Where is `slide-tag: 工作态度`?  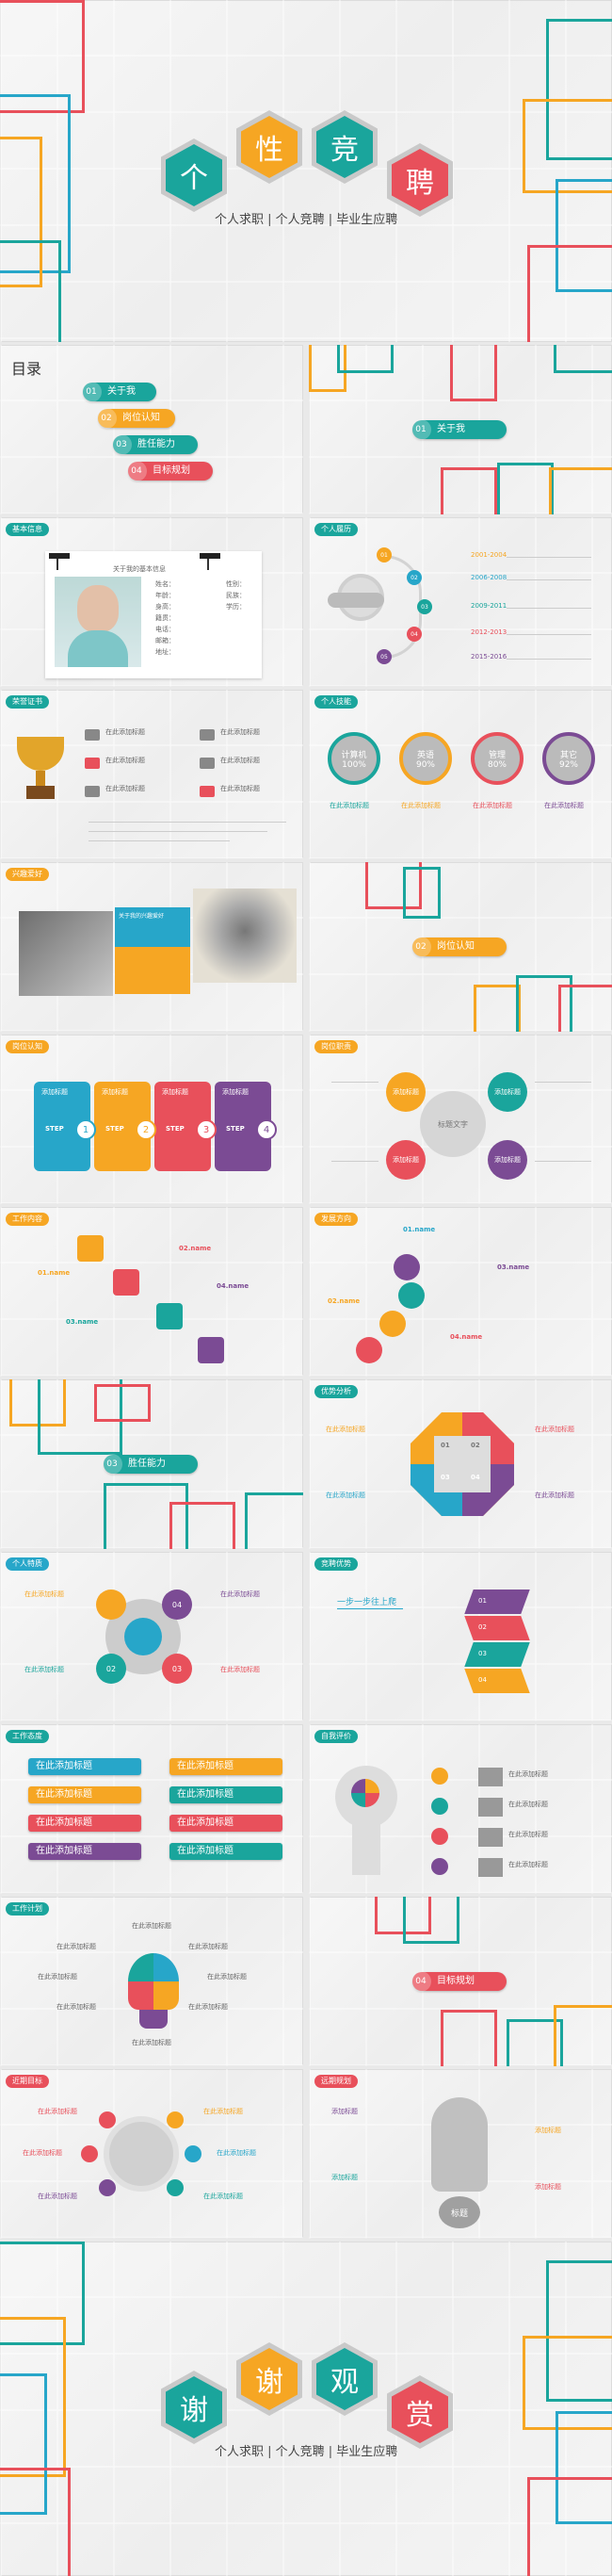
slide-tag: 工作态度 is located at coordinates (27, 1736).